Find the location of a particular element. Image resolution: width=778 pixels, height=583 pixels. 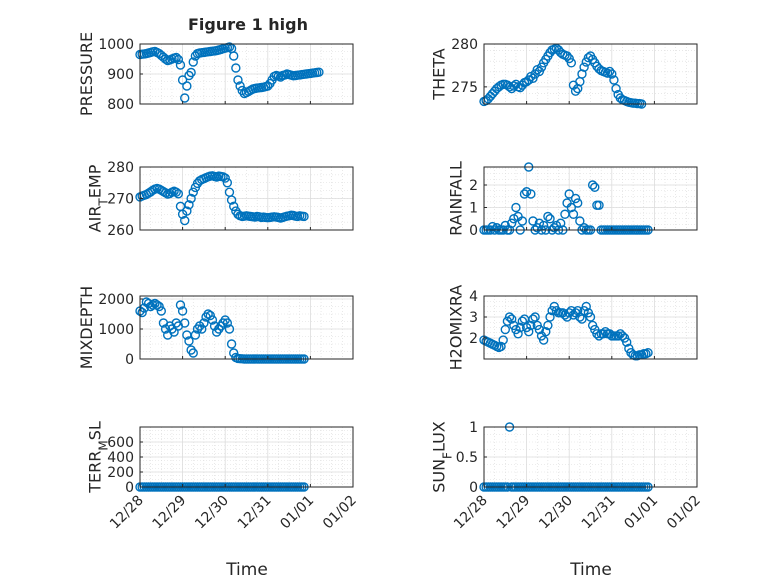

y-tick-label: 260 is located at coordinates (120, 231).